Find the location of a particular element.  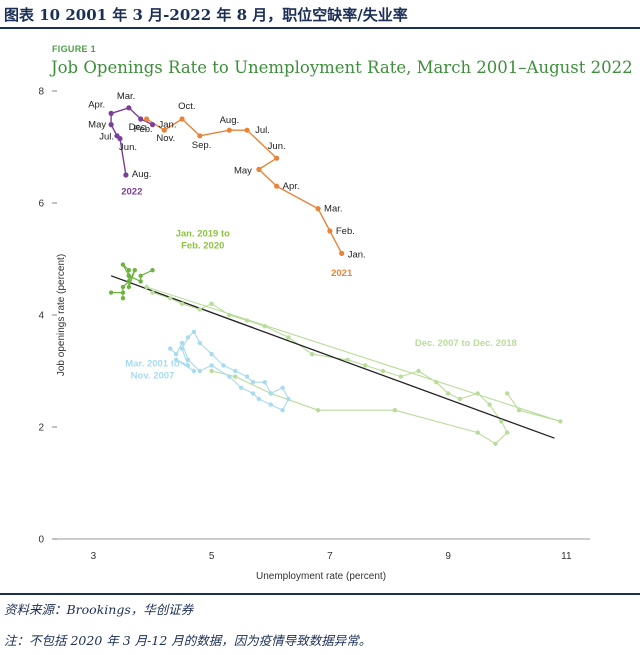

month-label: Oct. is located at coordinates (186, 106).